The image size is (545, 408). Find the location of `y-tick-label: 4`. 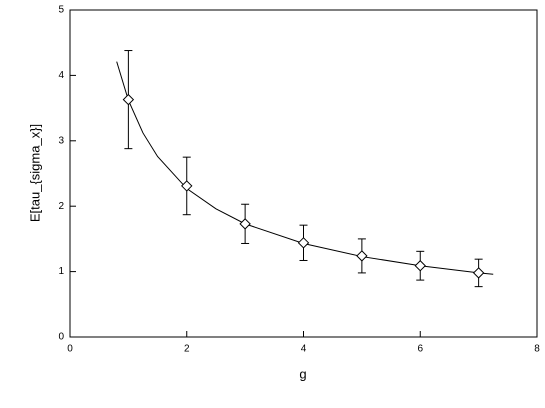

y-tick-label: 4 is located at coordinates (61, 75).